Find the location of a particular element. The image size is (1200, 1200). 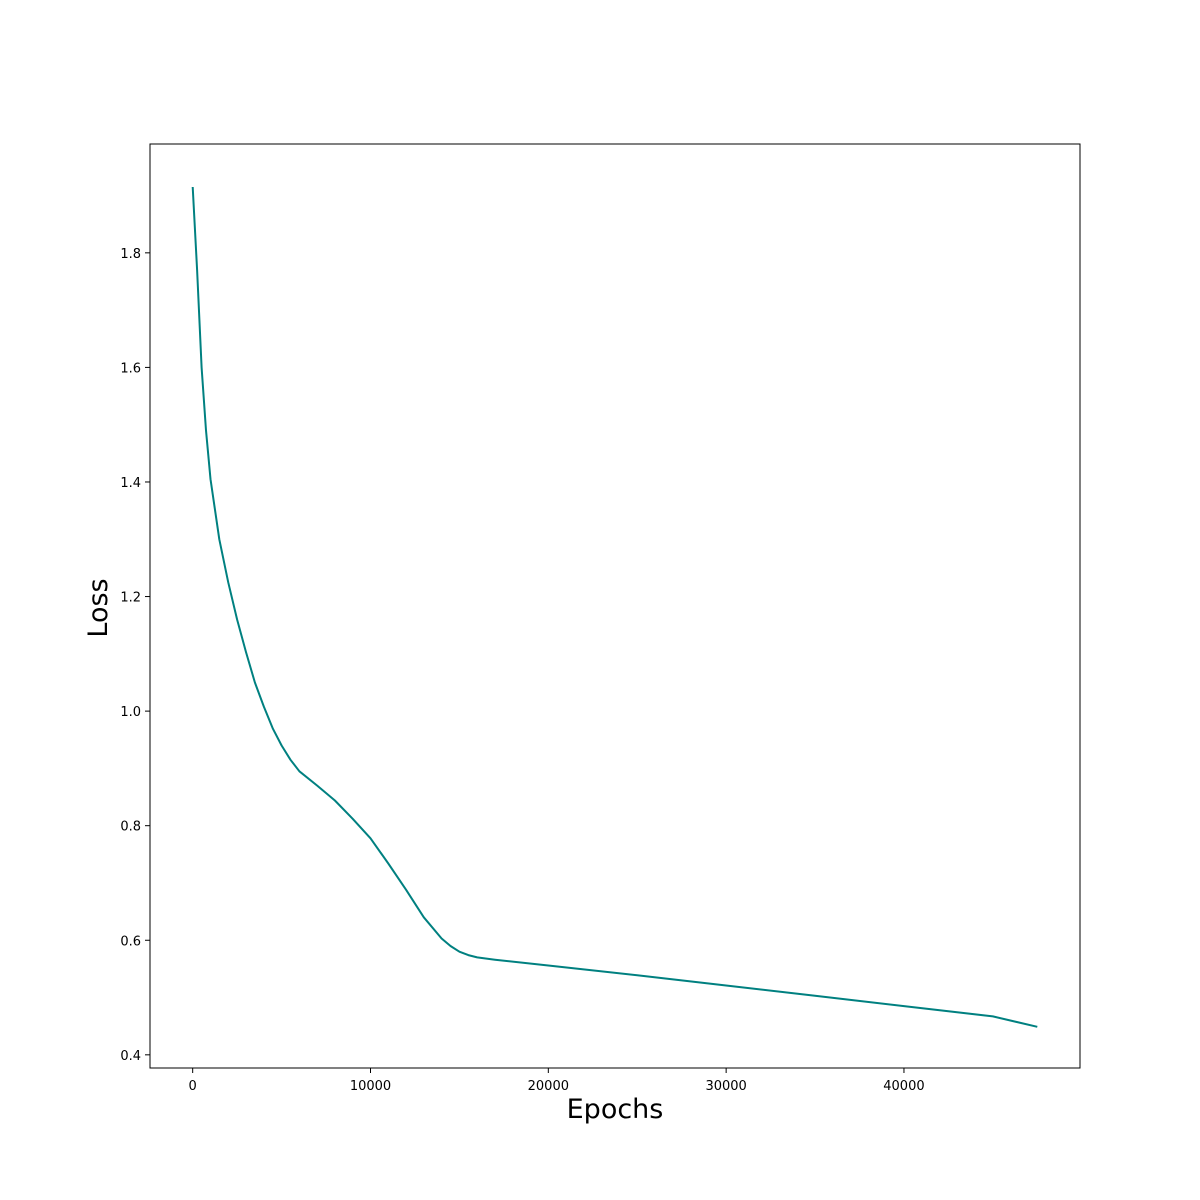

y-tick-label: 0.4 is located at coordinates (130, 1056).